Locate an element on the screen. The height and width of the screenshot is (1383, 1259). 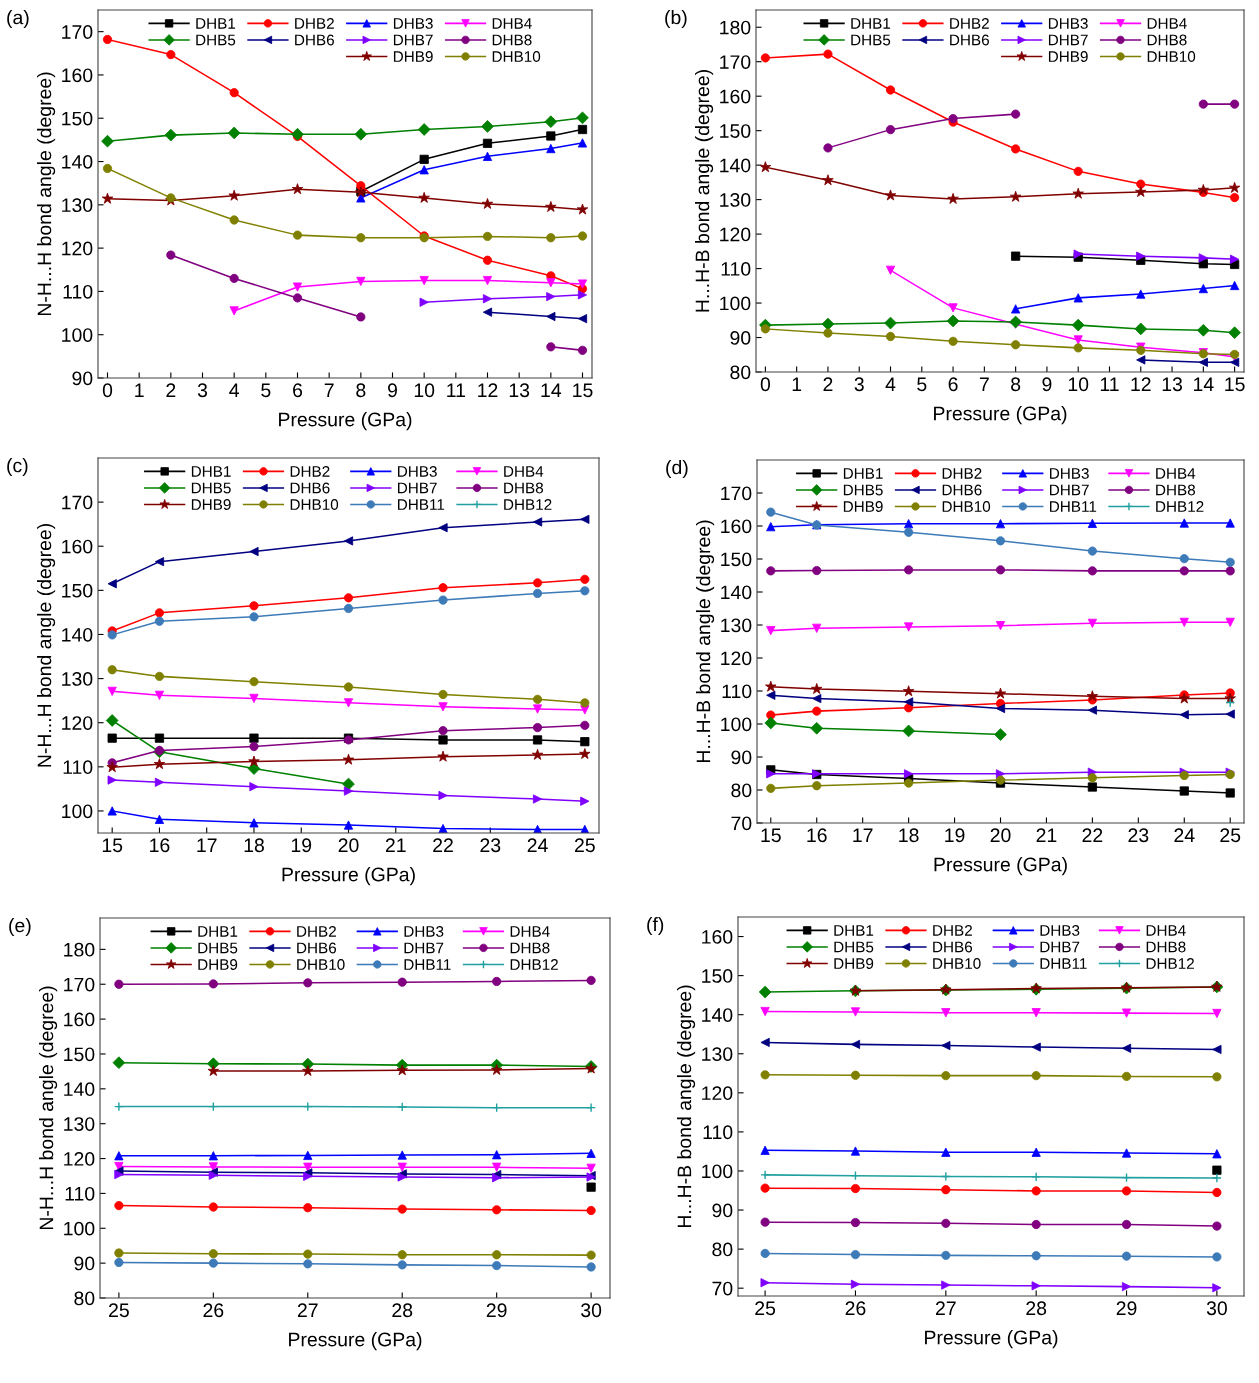
legend-label: DHB3 is located at coordinates (413, 23).